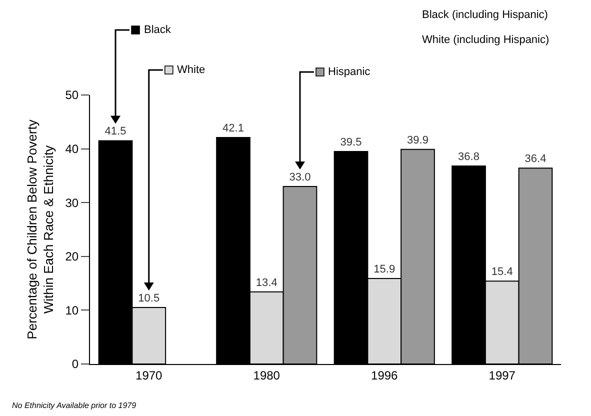 The height and width of the screenshot is (416, 591). I want to click on y-tick-label: 10, so click(72, 310).